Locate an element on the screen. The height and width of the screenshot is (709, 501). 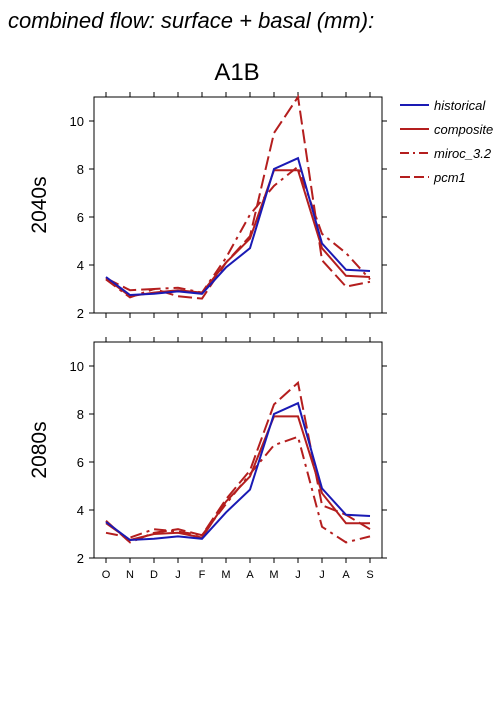
series-line-miroc_3.2 is located at coordinates (238, 231).